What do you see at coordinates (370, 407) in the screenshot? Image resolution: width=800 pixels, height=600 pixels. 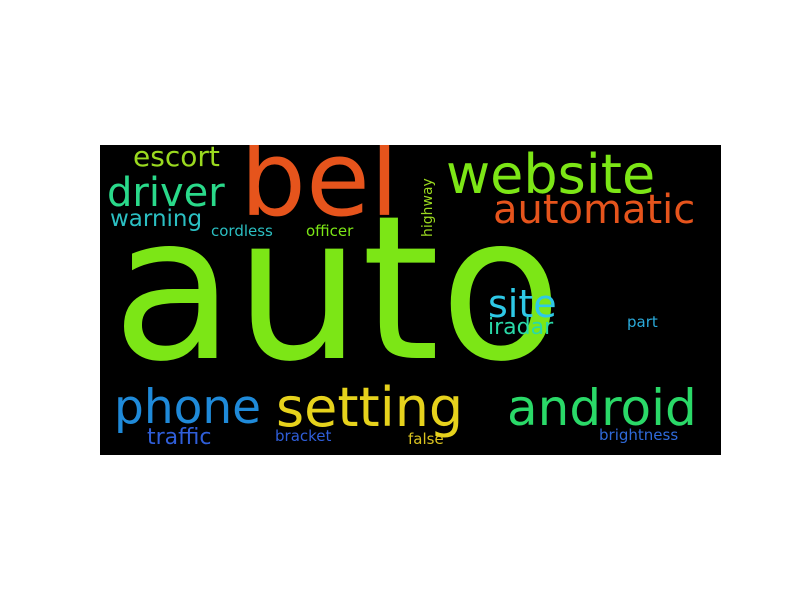 I see `word-setting: setting` at bounding box center [370, 407].